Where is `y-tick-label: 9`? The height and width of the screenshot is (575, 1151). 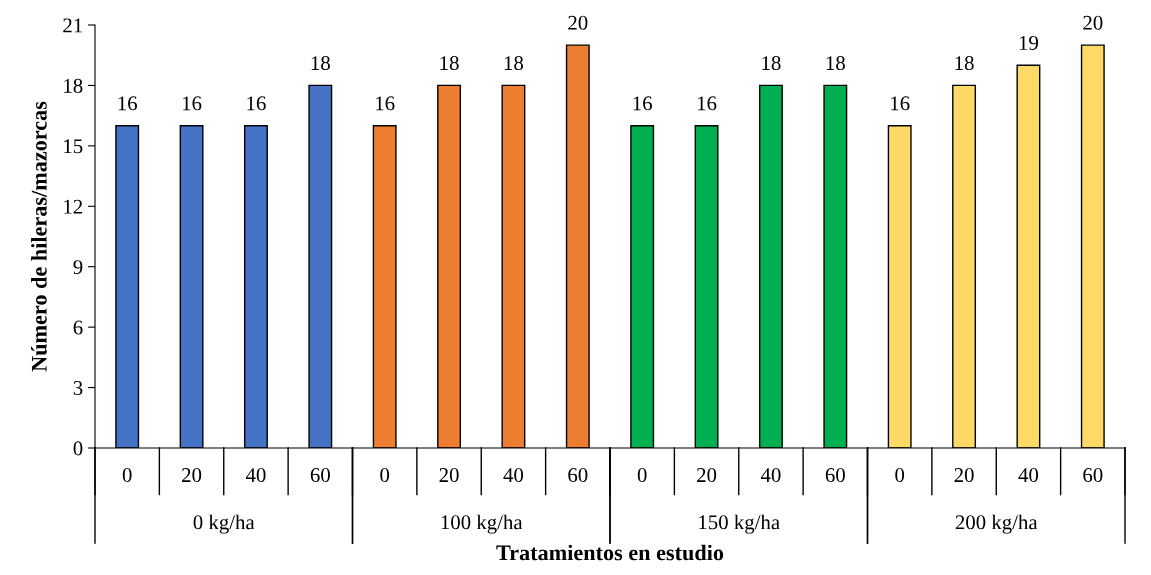 y-tick-label: 9 is located at coordinates (78, 267).